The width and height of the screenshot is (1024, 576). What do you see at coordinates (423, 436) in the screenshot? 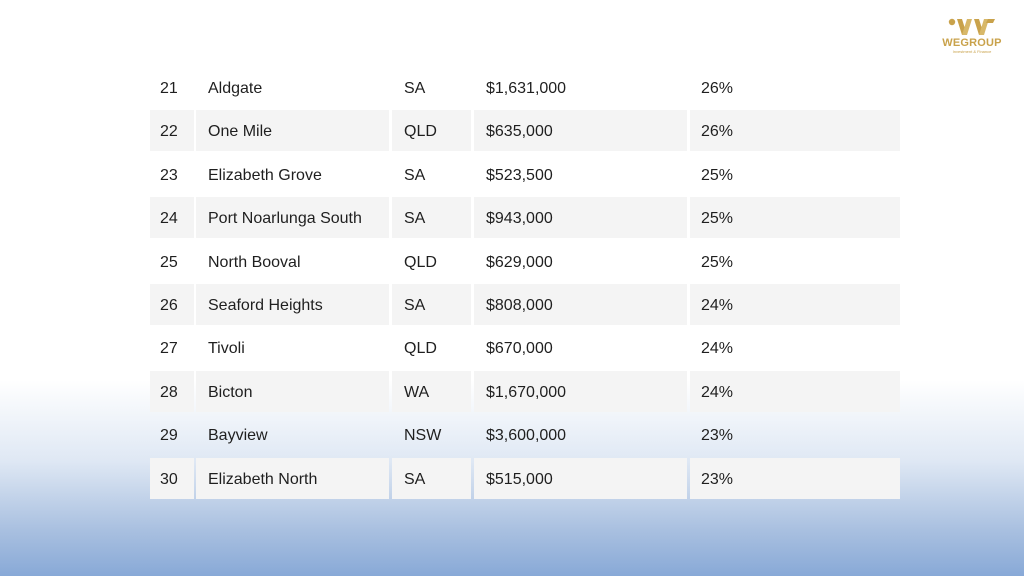
I see `state-cell: NSW` at bounding box center [423, 436].